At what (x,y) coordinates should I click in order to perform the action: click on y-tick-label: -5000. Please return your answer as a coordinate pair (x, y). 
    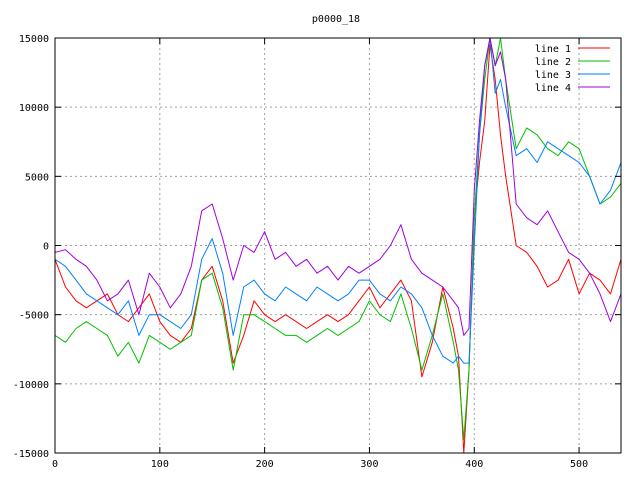
    Looking at the image, I should click on (34, 316).